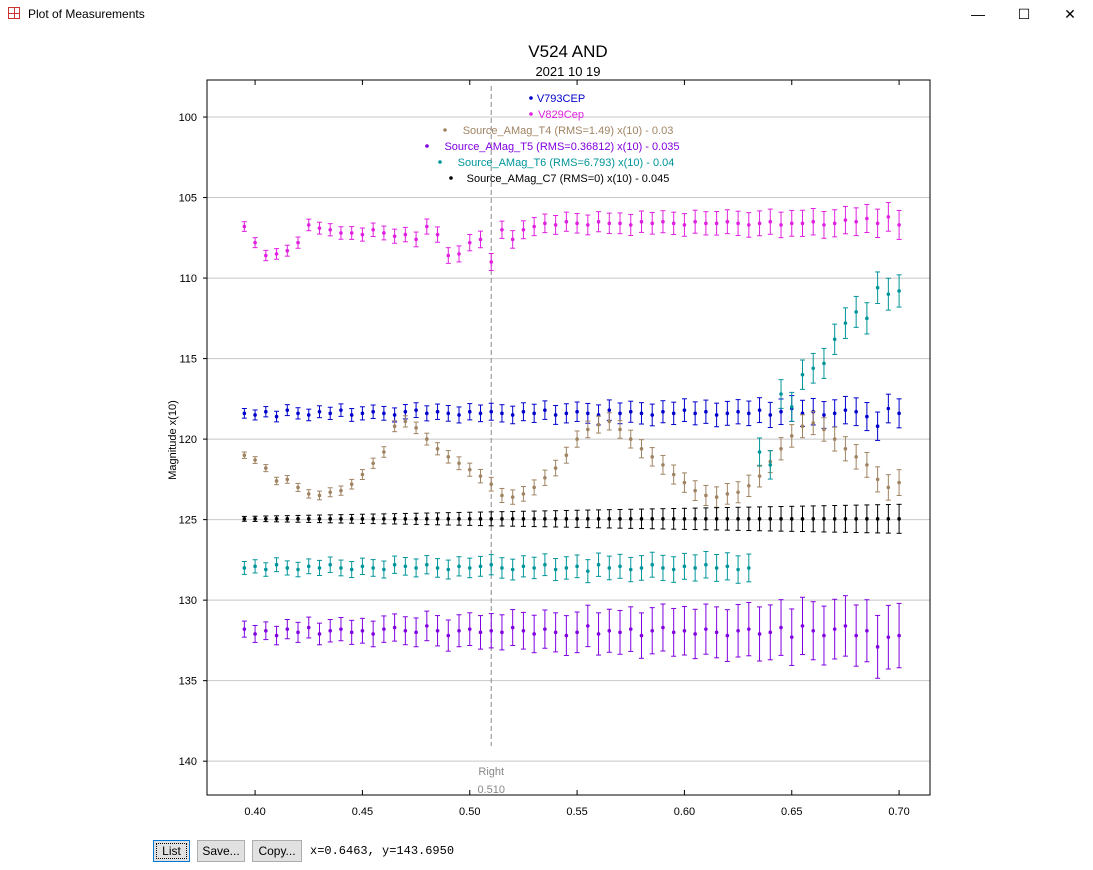  Describe the element at coordinates (188, 279) in the screenshot. I see `y-tick-label: 110` at that location.